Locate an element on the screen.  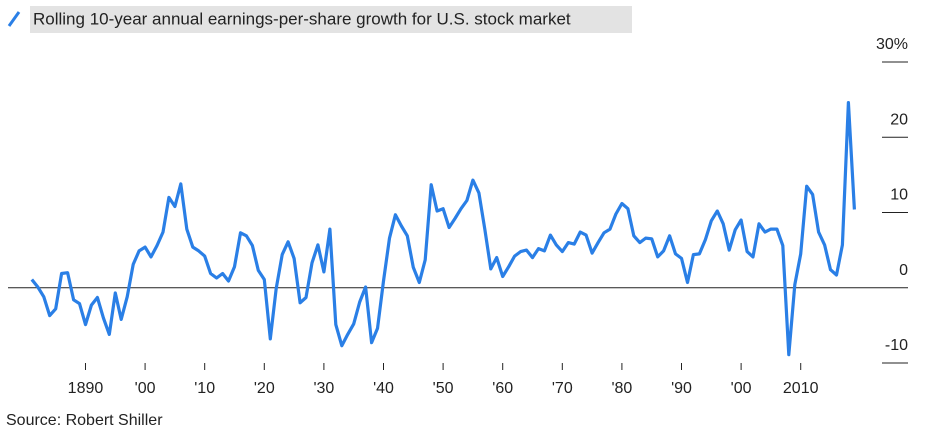
y-tick-label: 20 is located at coordinates (899, 119).